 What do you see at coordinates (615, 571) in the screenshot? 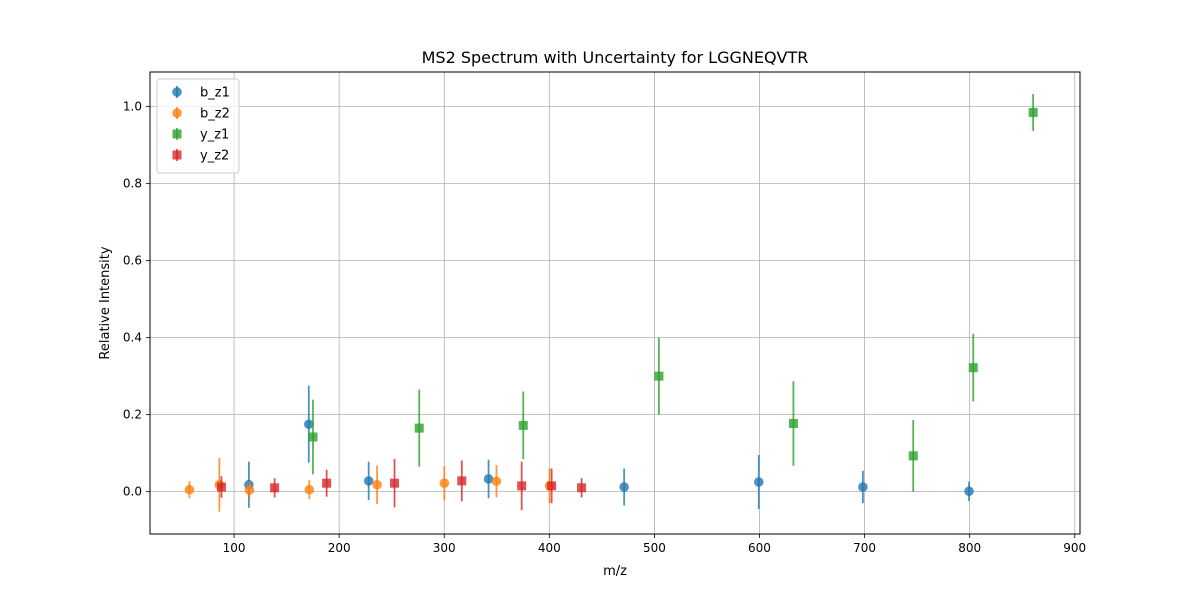
I see `x-axis-label: m/z` at bounding box center [615, 571].